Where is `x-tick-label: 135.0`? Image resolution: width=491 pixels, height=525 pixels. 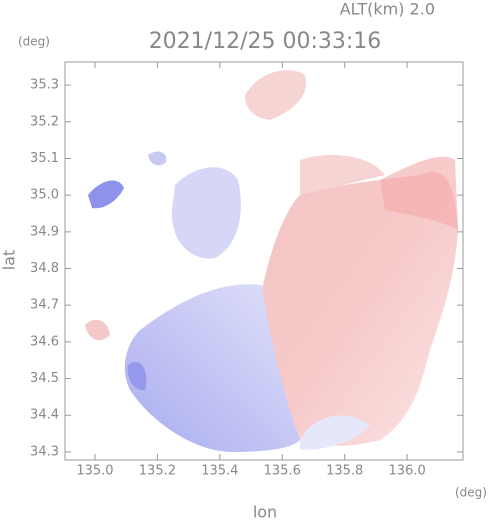
x-tick-label: 135.0 is located at coordinates (94, 471).